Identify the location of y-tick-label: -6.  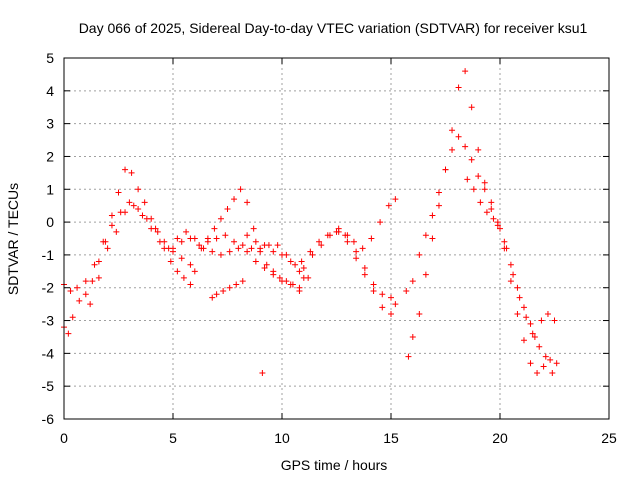
(48, 419).